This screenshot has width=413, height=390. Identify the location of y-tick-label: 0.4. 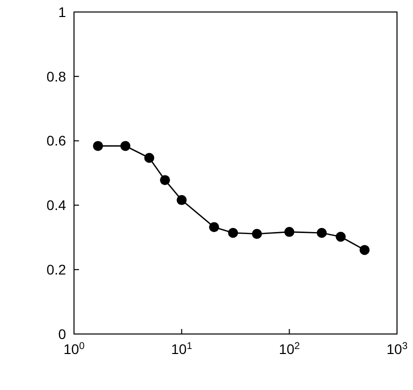
(56, 205).